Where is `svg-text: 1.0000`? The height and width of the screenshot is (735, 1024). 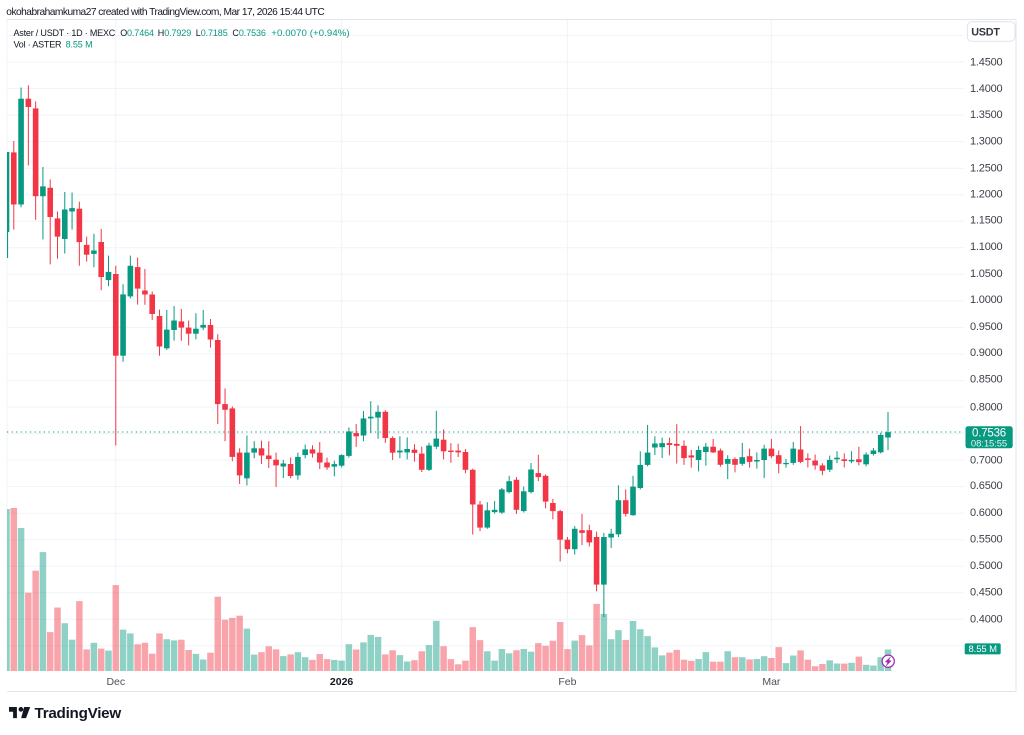 svg-text: 1.0000 is located at coordinates (986, 300).